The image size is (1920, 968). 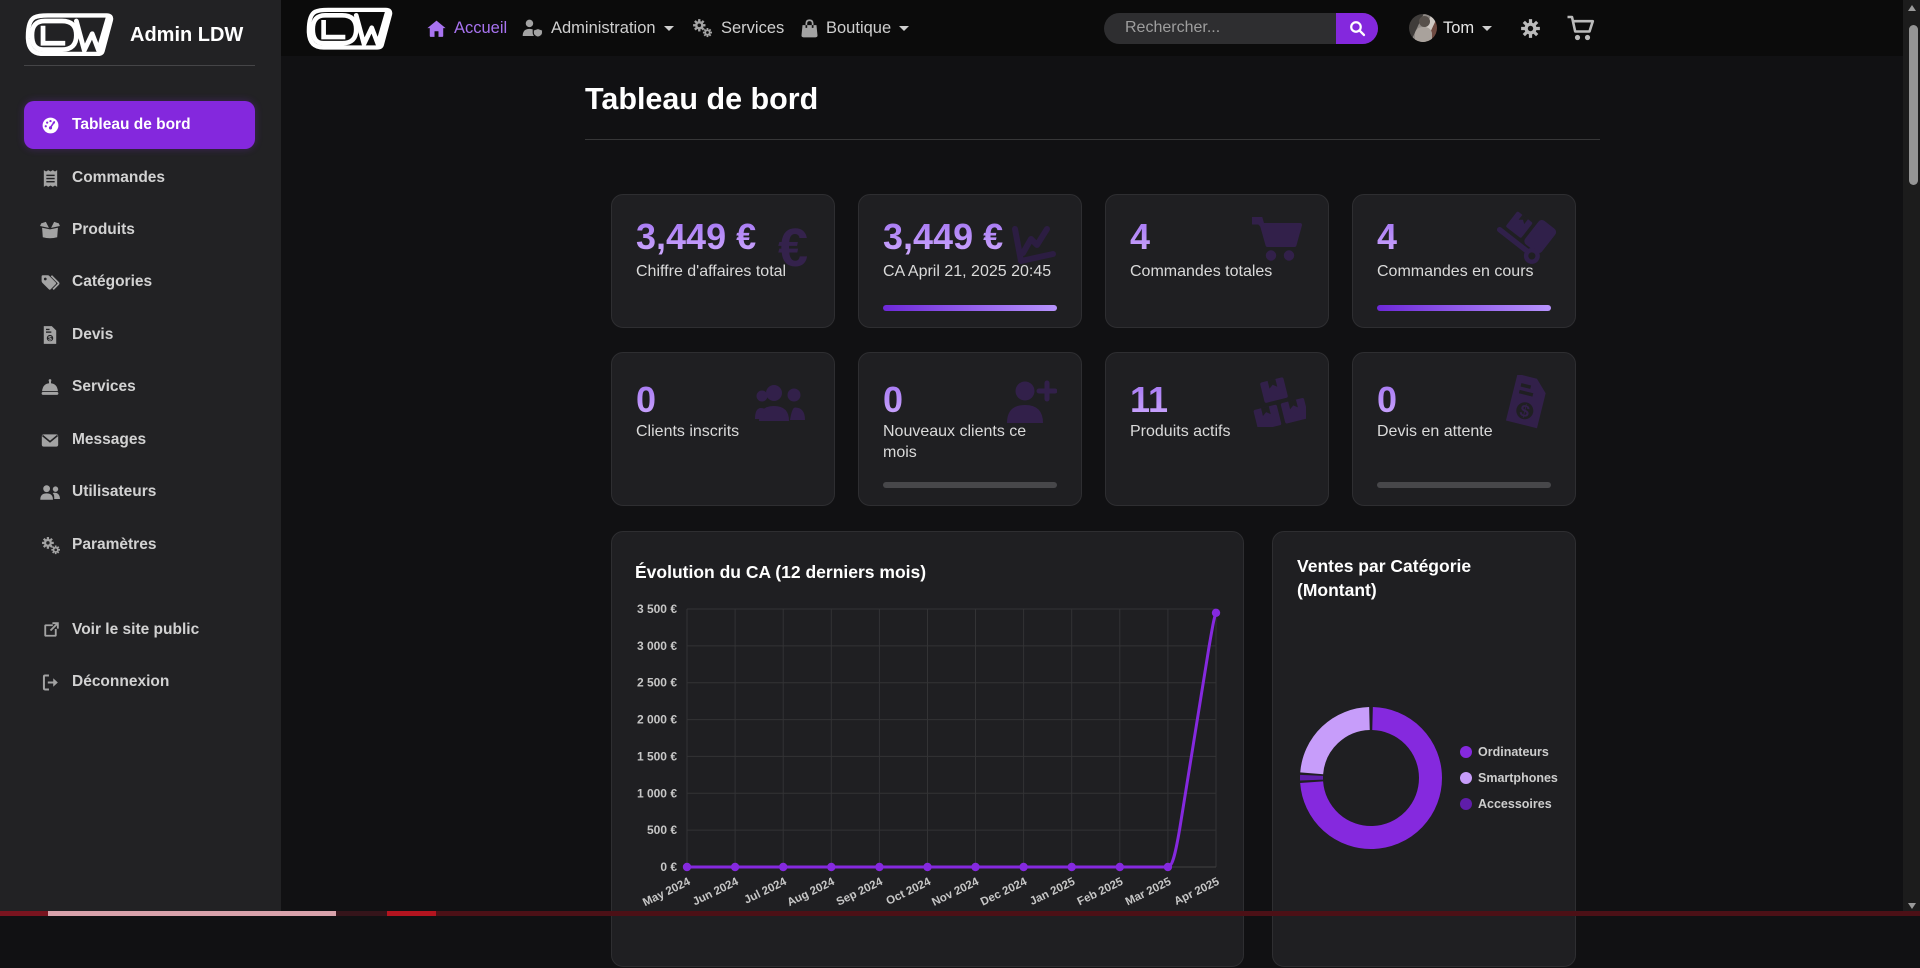 I want to click on svg-text: 2 500 €, so click(x=657, y=683).